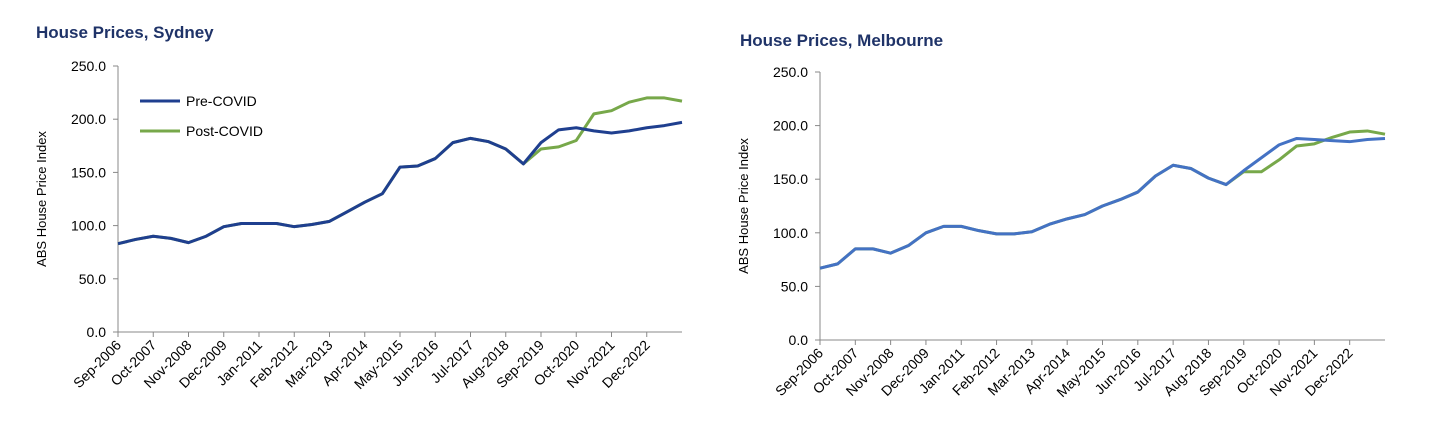 The image size is (1440, 424). I want to click on legend-label: Post-COVID, so click(224, 131).